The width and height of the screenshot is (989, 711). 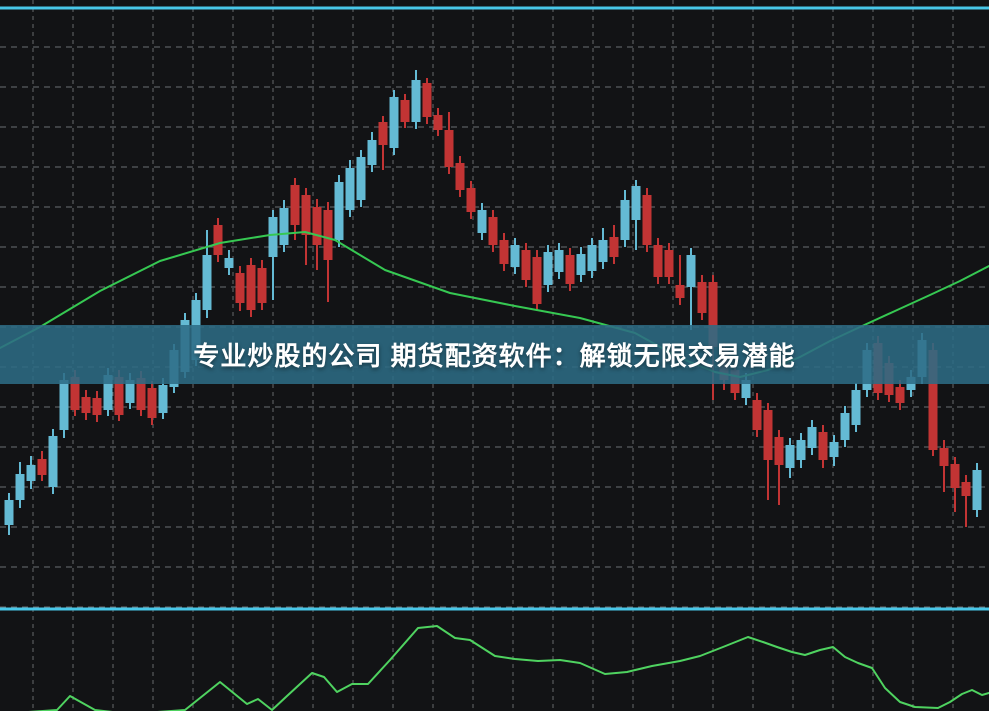 I want to click on promo-banner-text: 专业炒股的公司 期货配资软件：解锁无限交易潜能, so click(x=494, y=356).